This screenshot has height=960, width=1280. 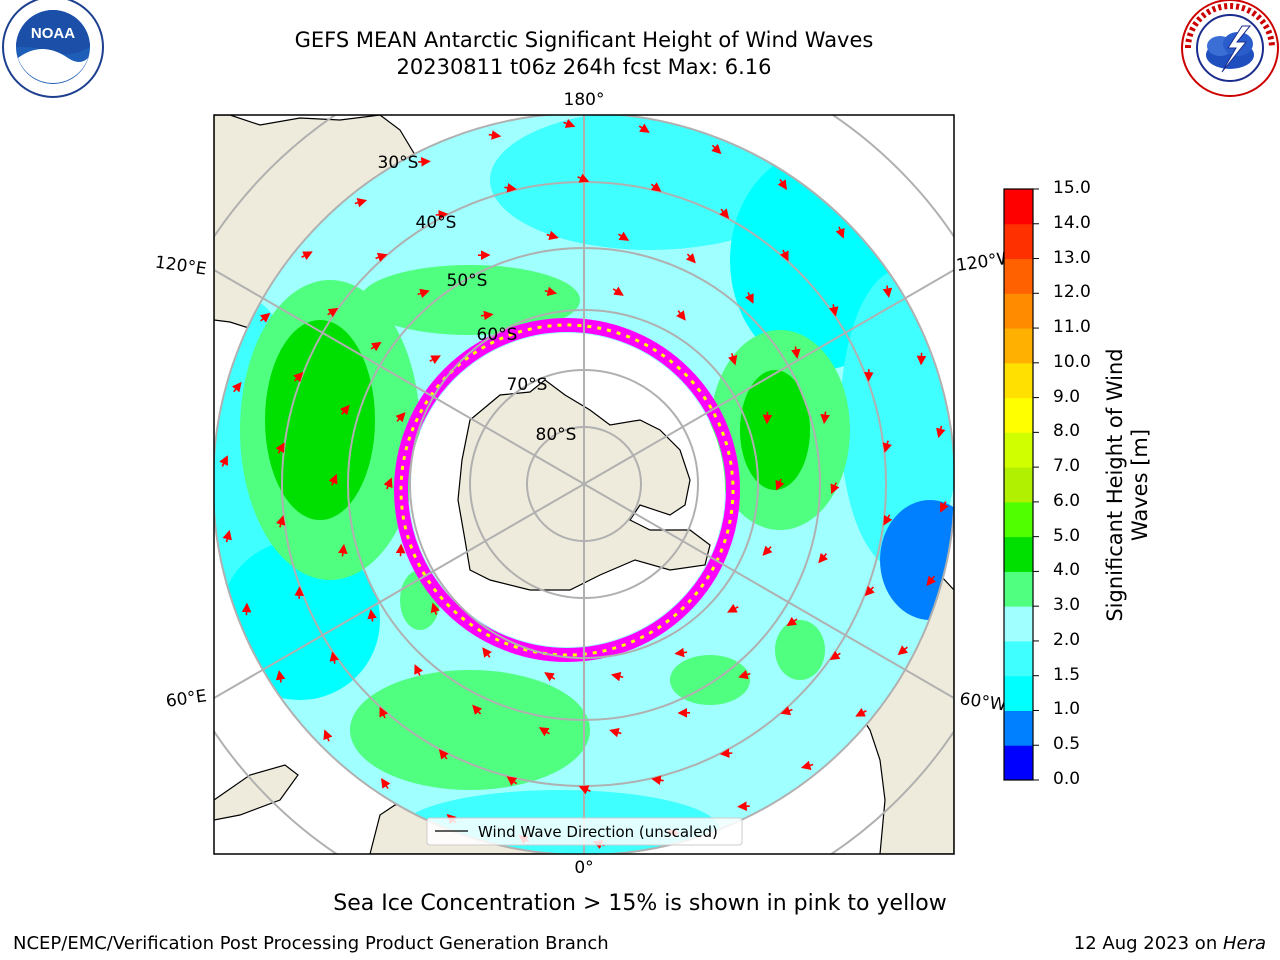 I want to click on footer-host: Hera, so click(x=1244, y=943).